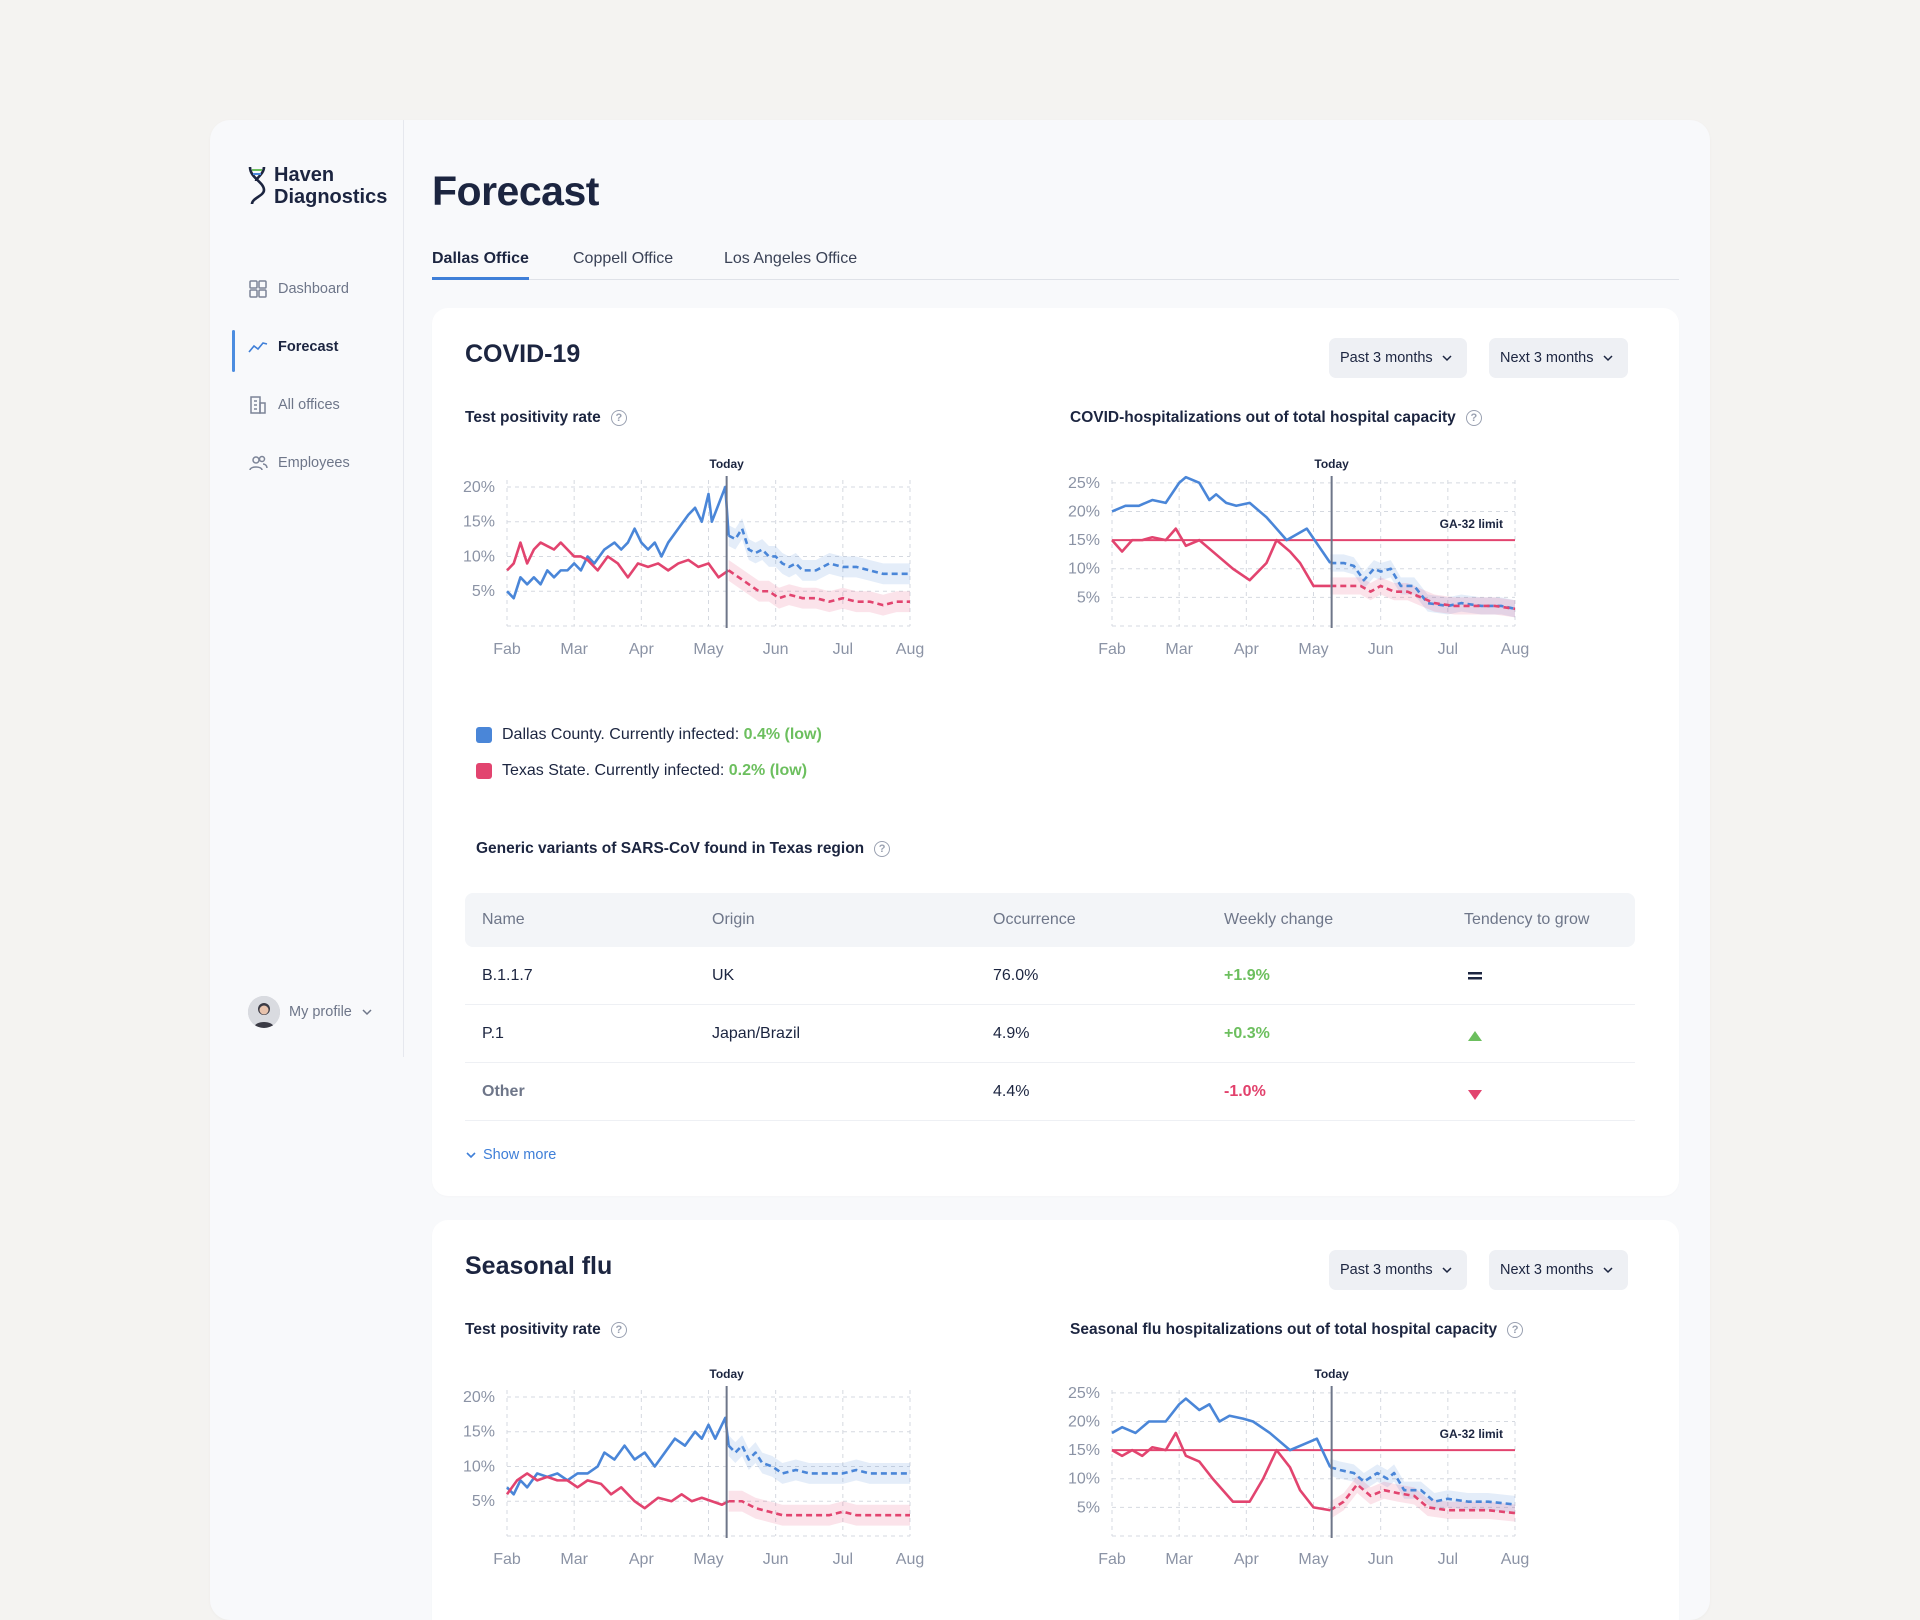  What do you see at coordinates (1011, 1033) in the screenshot?
I see `cell-occurrence: 4.9%` at bounding box center [1011, 1033].